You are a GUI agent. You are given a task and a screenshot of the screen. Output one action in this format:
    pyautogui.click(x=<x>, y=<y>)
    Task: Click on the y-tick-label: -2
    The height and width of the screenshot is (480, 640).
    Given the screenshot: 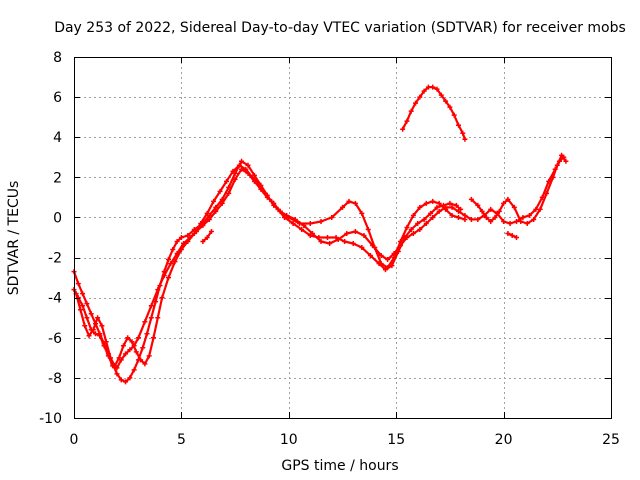 What is the action you would take?
    pyautogui.click(x=55, y=259)
    